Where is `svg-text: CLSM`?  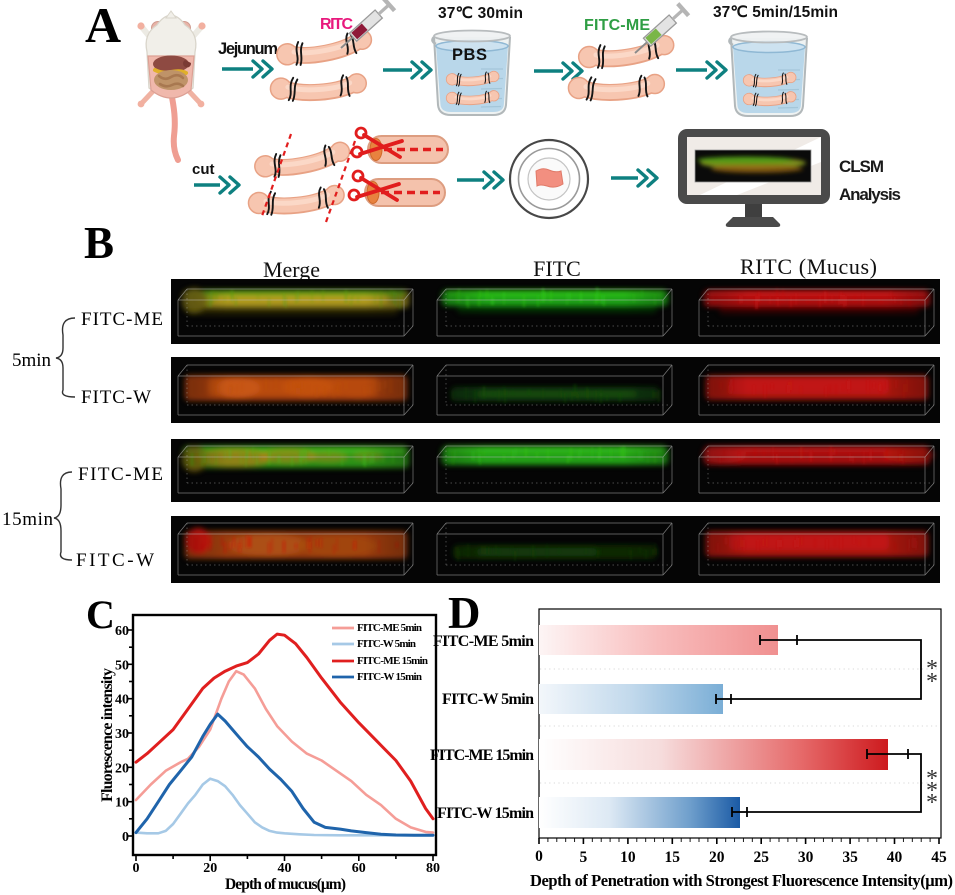 svg-text: CLSM is located at coordinates (861, 166).